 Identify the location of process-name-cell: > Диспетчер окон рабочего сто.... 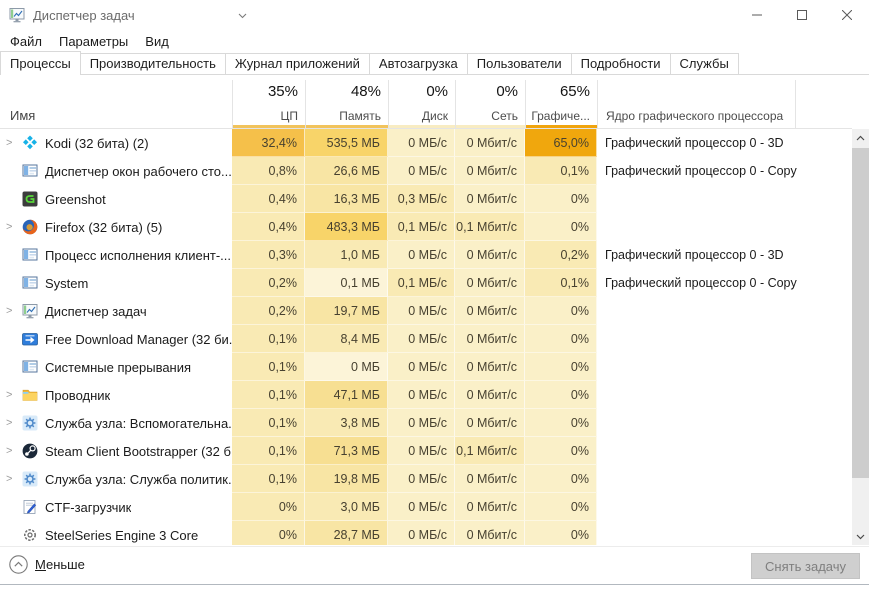
(116, 171).